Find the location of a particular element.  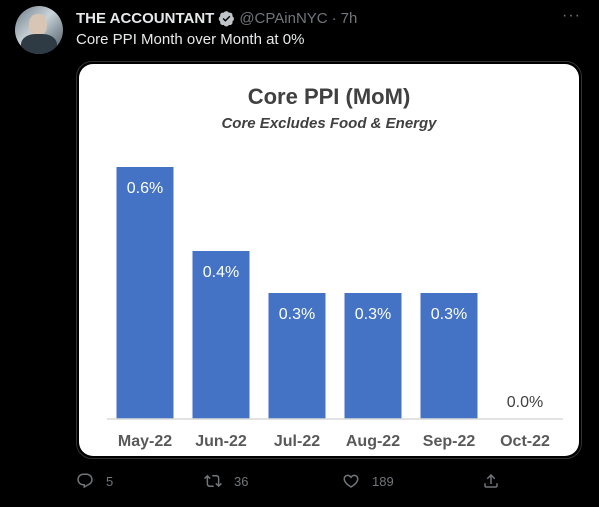

heart-icon is located at coordinates (351, 481).